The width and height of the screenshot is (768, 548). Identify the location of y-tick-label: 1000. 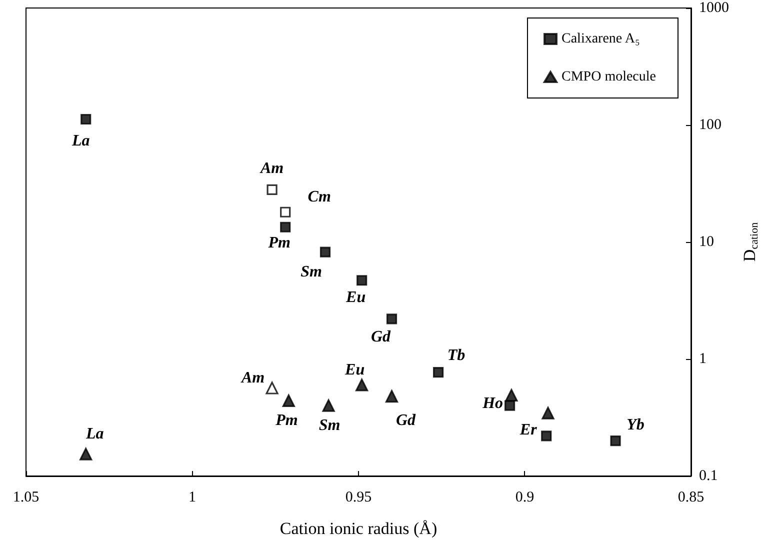
(714, 8).